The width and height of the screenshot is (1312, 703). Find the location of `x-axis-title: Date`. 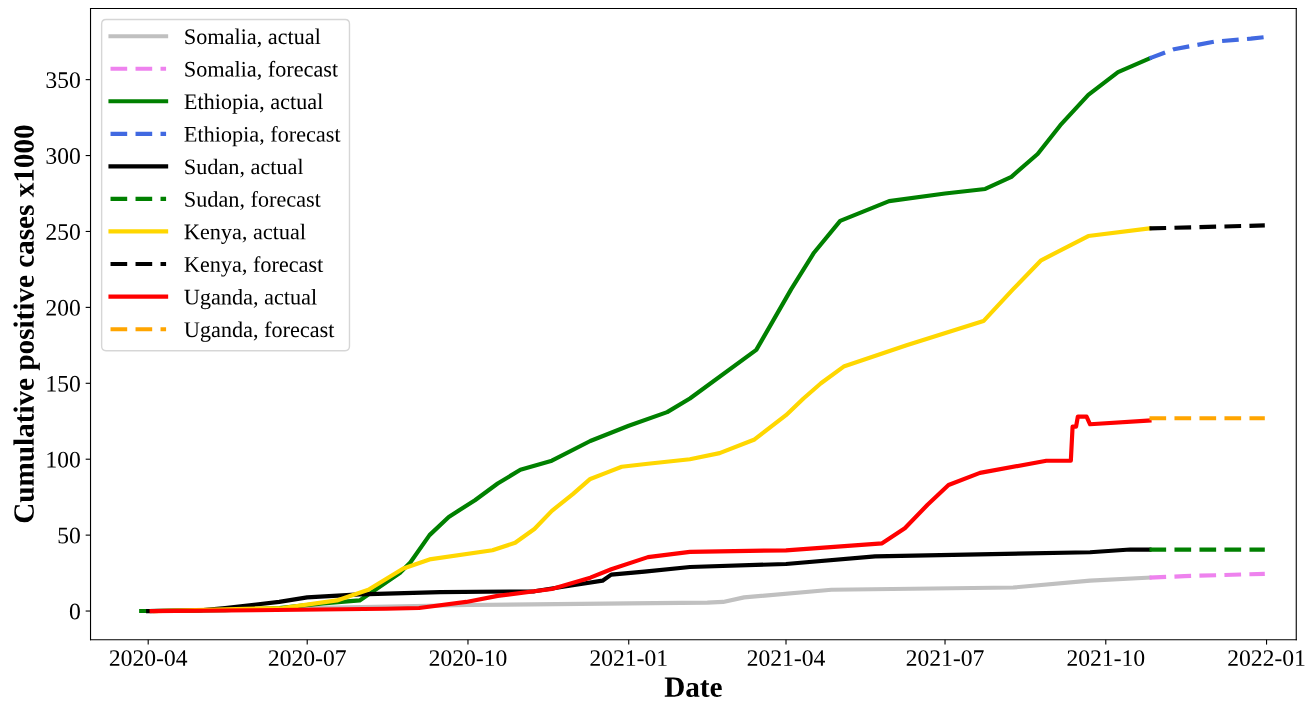

x-axis-title: Date is located at coordinates (693, 687).